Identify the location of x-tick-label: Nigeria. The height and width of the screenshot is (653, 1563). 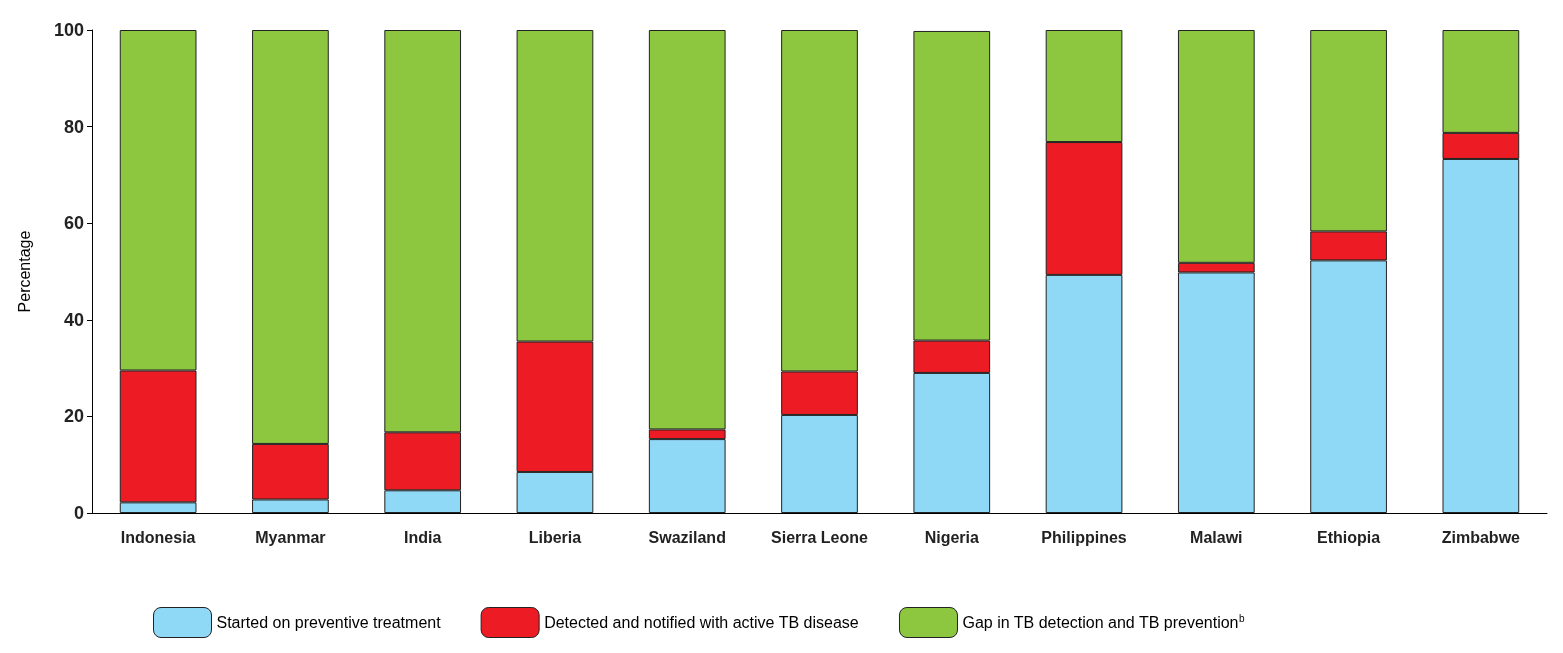
(951, 537).